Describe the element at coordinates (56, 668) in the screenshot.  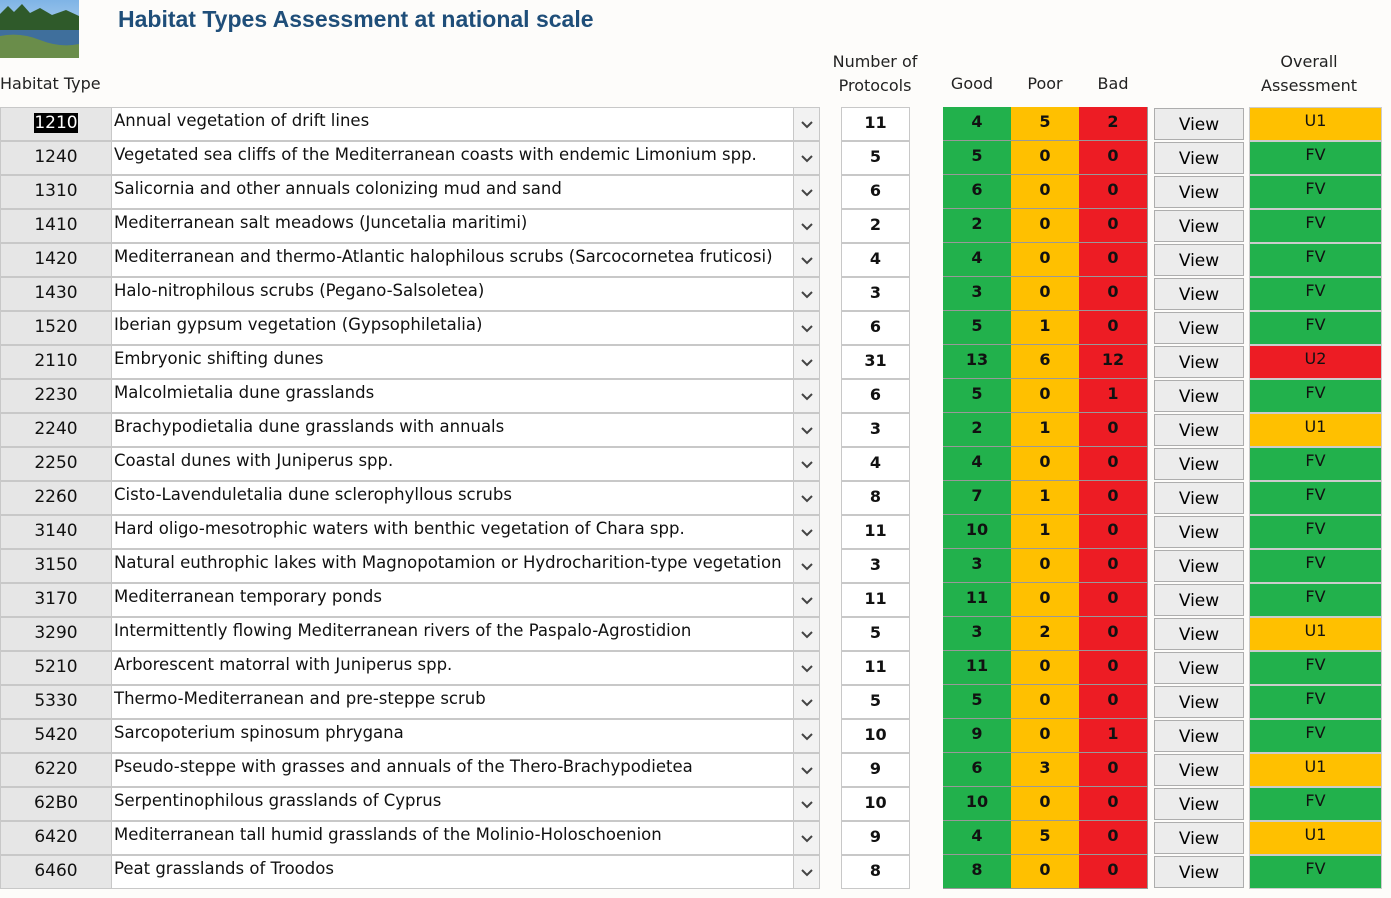
I see `habitat-code: 5210` at that location.